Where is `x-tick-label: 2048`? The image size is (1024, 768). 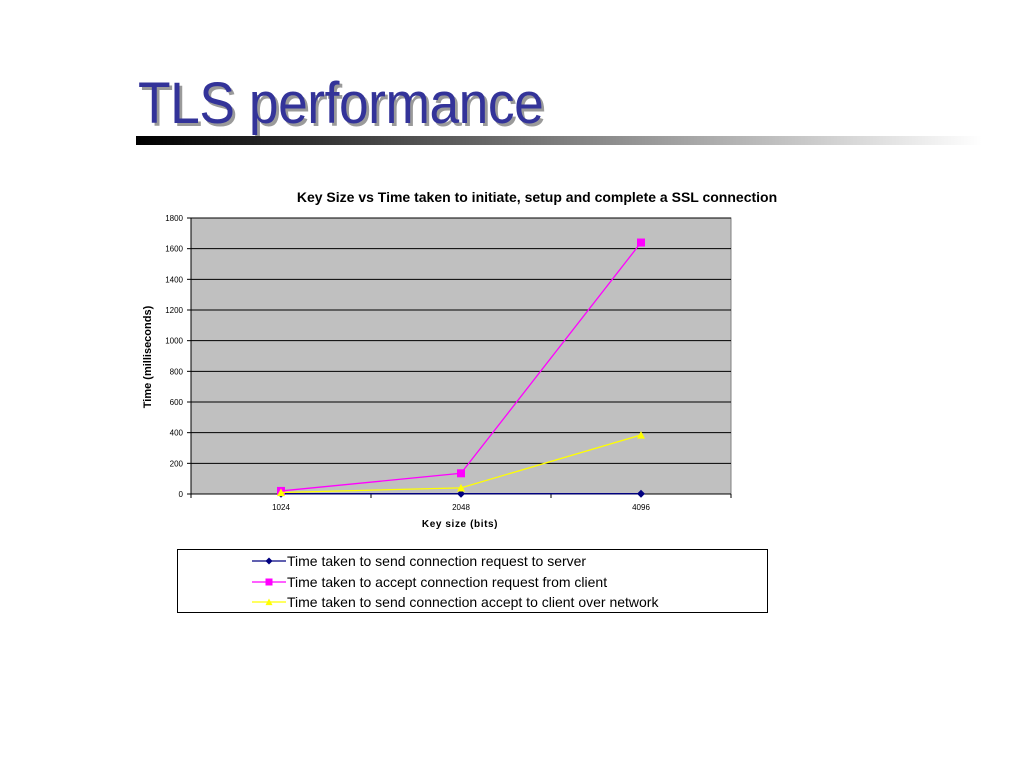 x-tick-label: 2048 is located at coordinates (461, 507).